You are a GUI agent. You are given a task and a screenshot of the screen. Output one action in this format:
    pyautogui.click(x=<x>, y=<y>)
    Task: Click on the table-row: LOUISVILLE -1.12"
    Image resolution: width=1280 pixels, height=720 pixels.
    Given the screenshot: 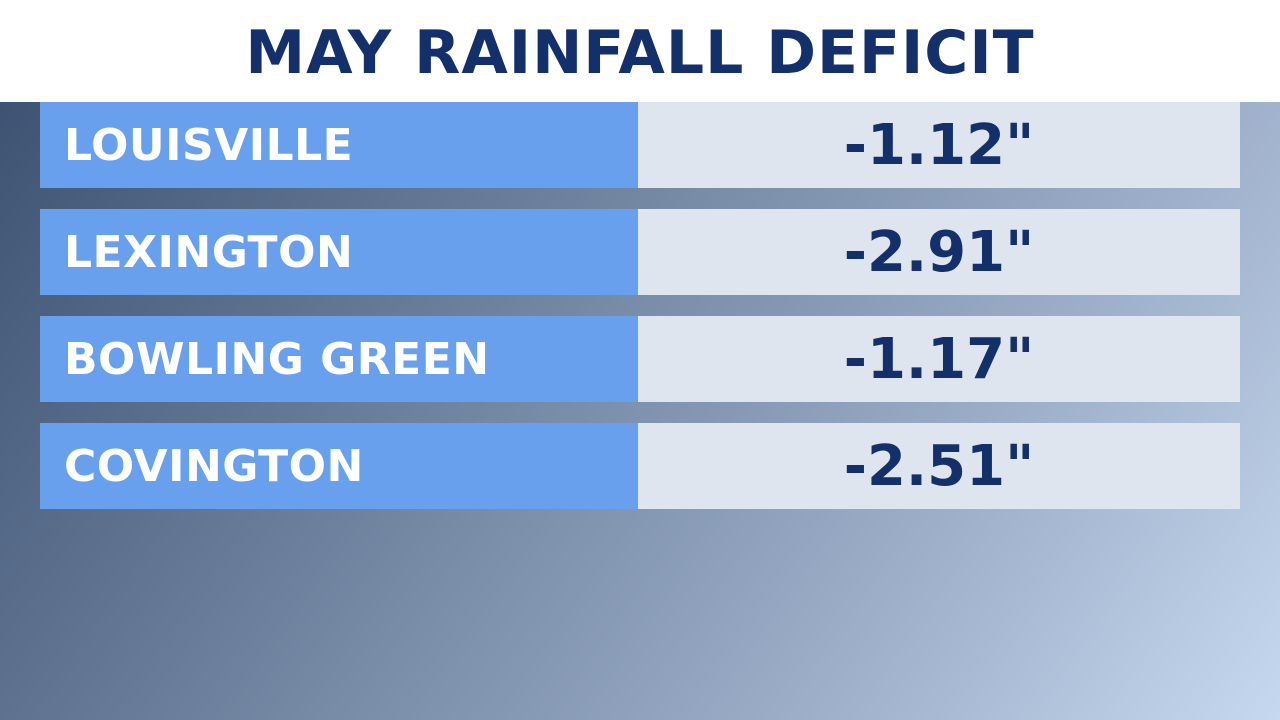 What is the action you would take?
    pyautogui.click(x=640, y=145)
    